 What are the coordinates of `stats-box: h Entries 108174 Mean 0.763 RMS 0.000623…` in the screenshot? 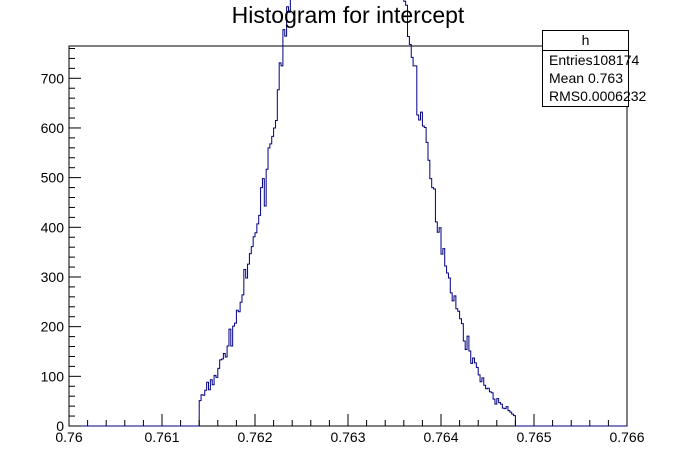 It's located at (594, 68).